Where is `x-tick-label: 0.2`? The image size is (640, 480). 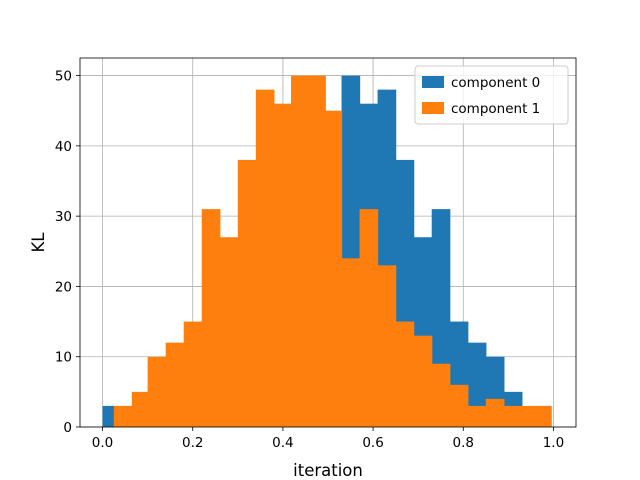 x-tick-label: 0.2 is located at coordinates (192, 443).